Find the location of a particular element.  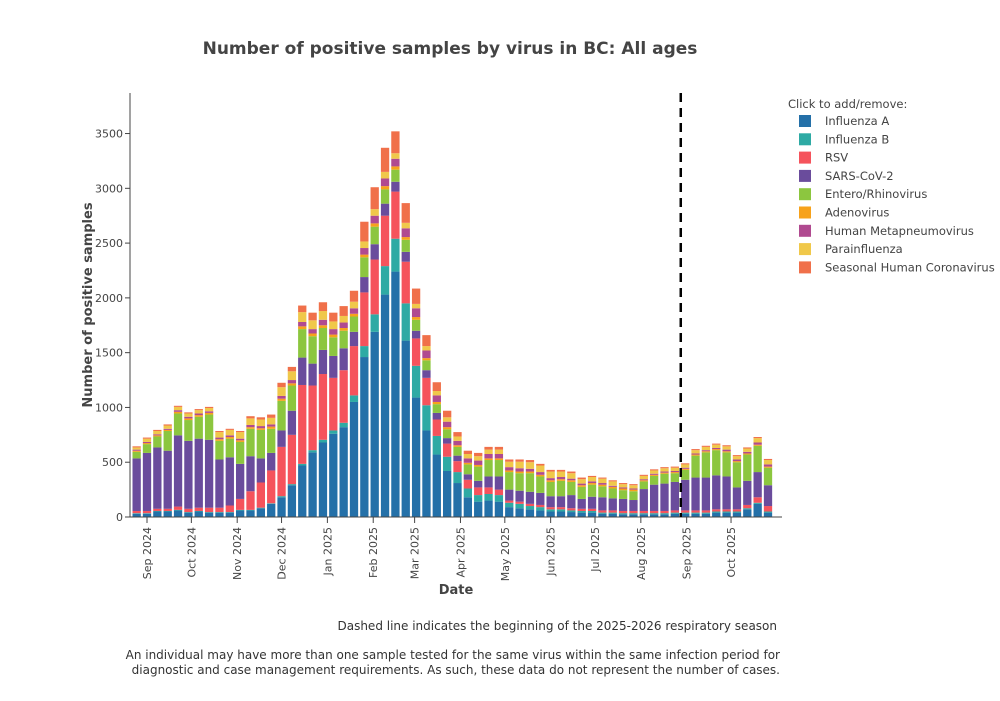

legend-item-rsv: RSV is located at coordinates (823, 158).